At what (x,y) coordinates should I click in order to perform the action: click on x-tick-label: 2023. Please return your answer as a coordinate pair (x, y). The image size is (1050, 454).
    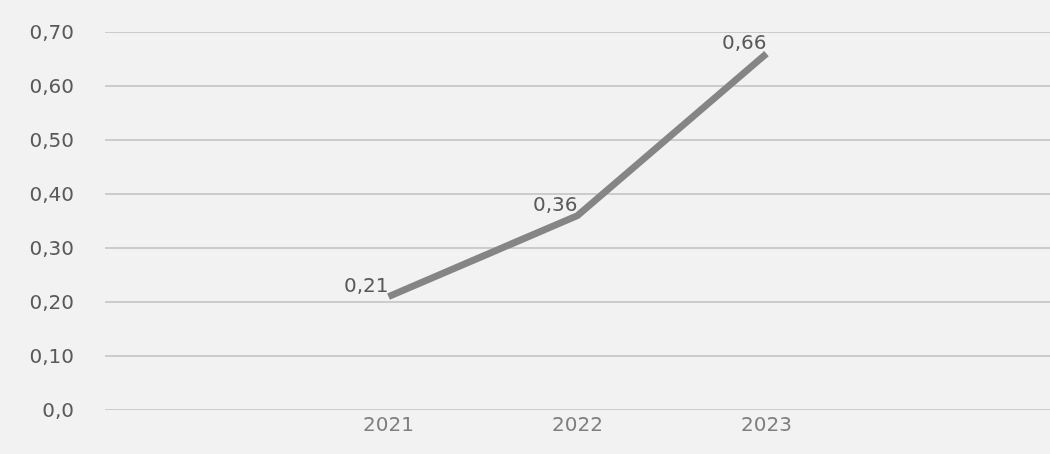
    Looking at the image, I should click on (766, 424).